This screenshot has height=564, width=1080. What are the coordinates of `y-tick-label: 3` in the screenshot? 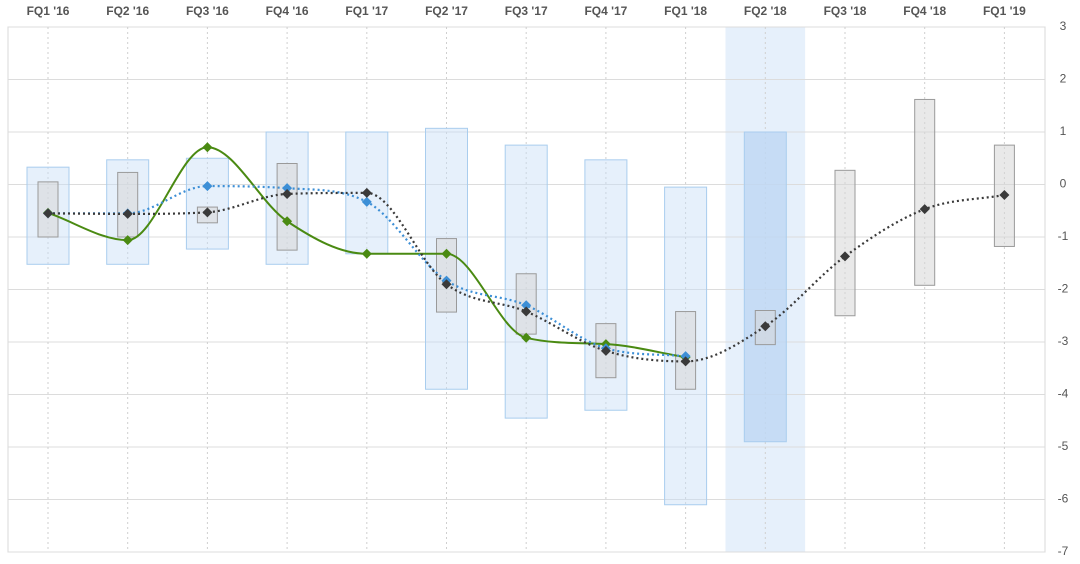 It's located at (1063, 26).